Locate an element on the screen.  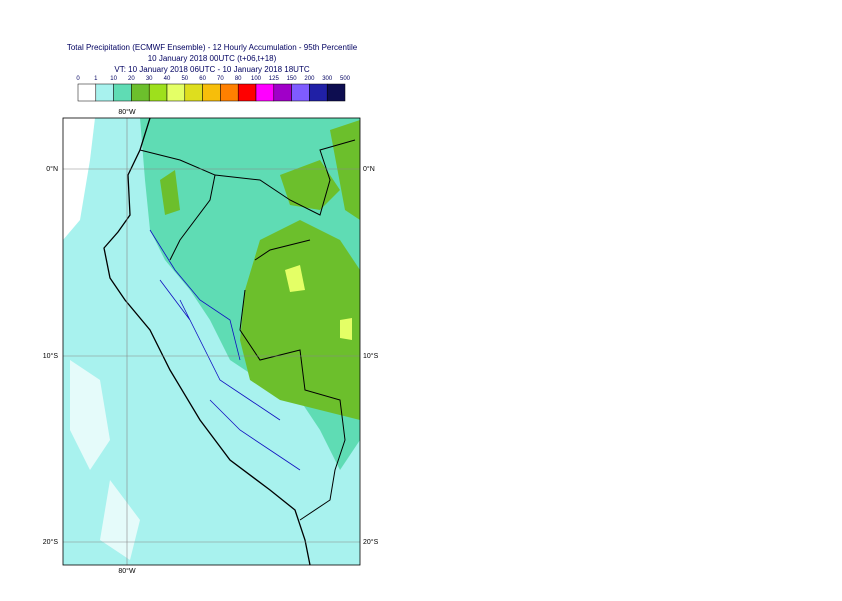
legend-label: 30 is located at coordinates (149, 79).